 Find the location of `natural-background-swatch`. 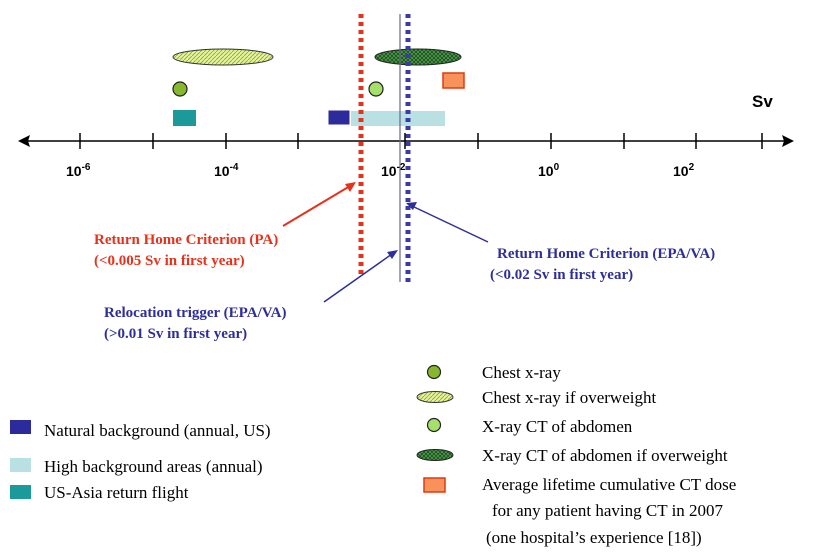

natural-background-swatch is located at coordinates (20, 427).